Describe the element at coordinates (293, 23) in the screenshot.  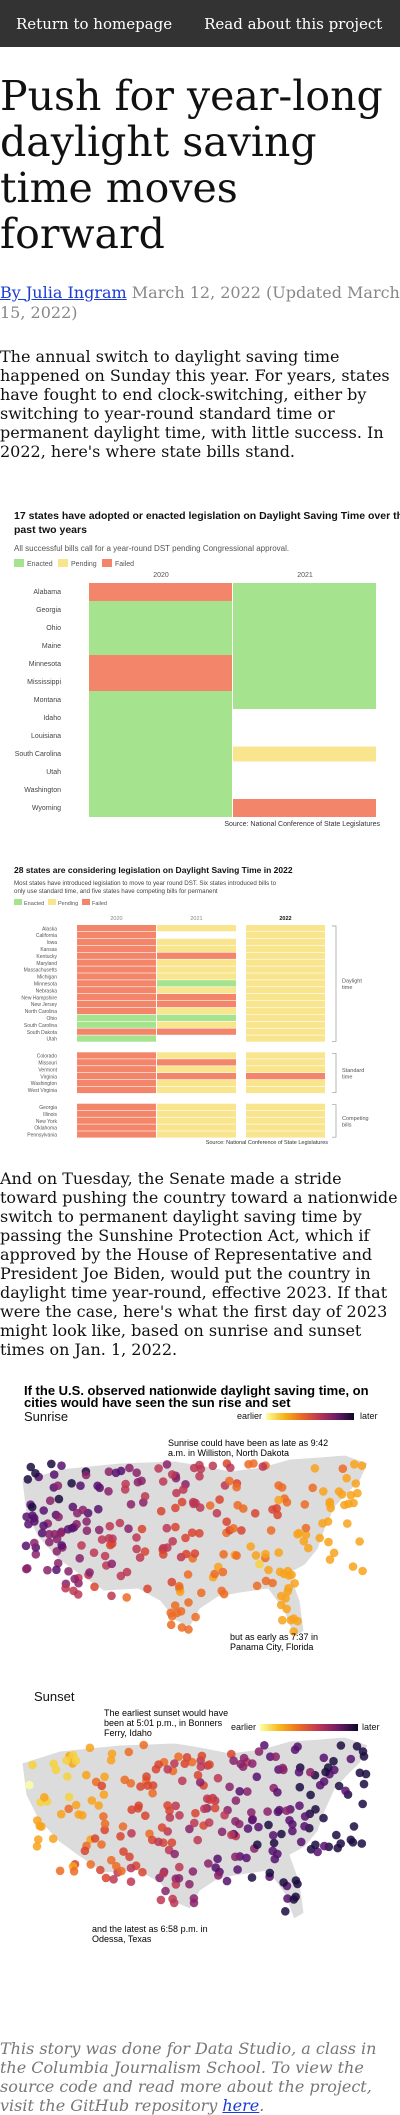
I see `about-project-link: Read about this project` at that location.